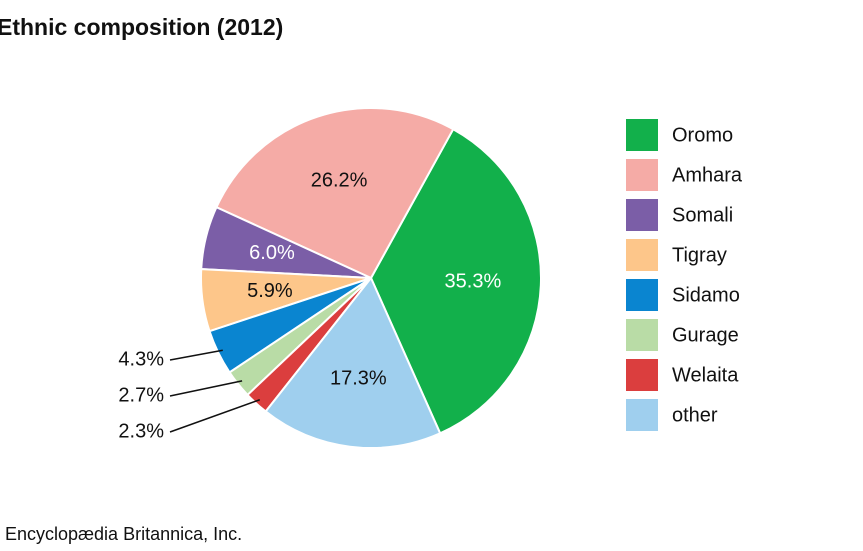 The height and width of the screenshot is (551, 863). Describe the element at coordinates (358, 378) in the screenshot. I see `value-label: 17.3%` at that location.